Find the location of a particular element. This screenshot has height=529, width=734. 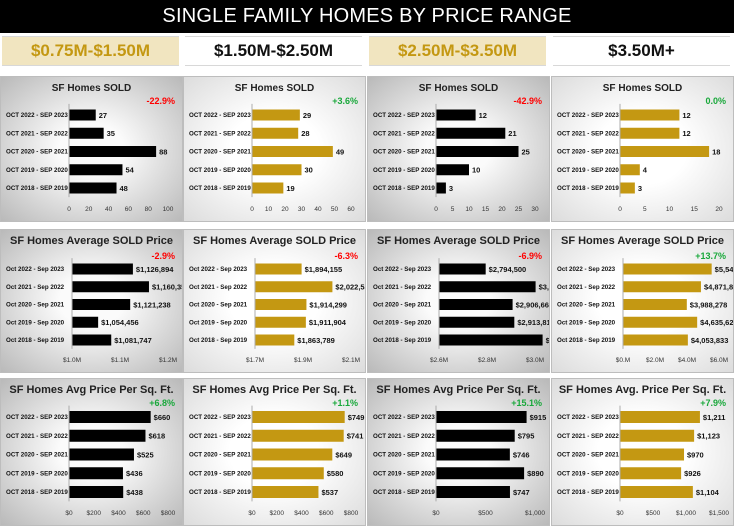

x-tick-label: $2.8M is located at coordinates (487, 360).